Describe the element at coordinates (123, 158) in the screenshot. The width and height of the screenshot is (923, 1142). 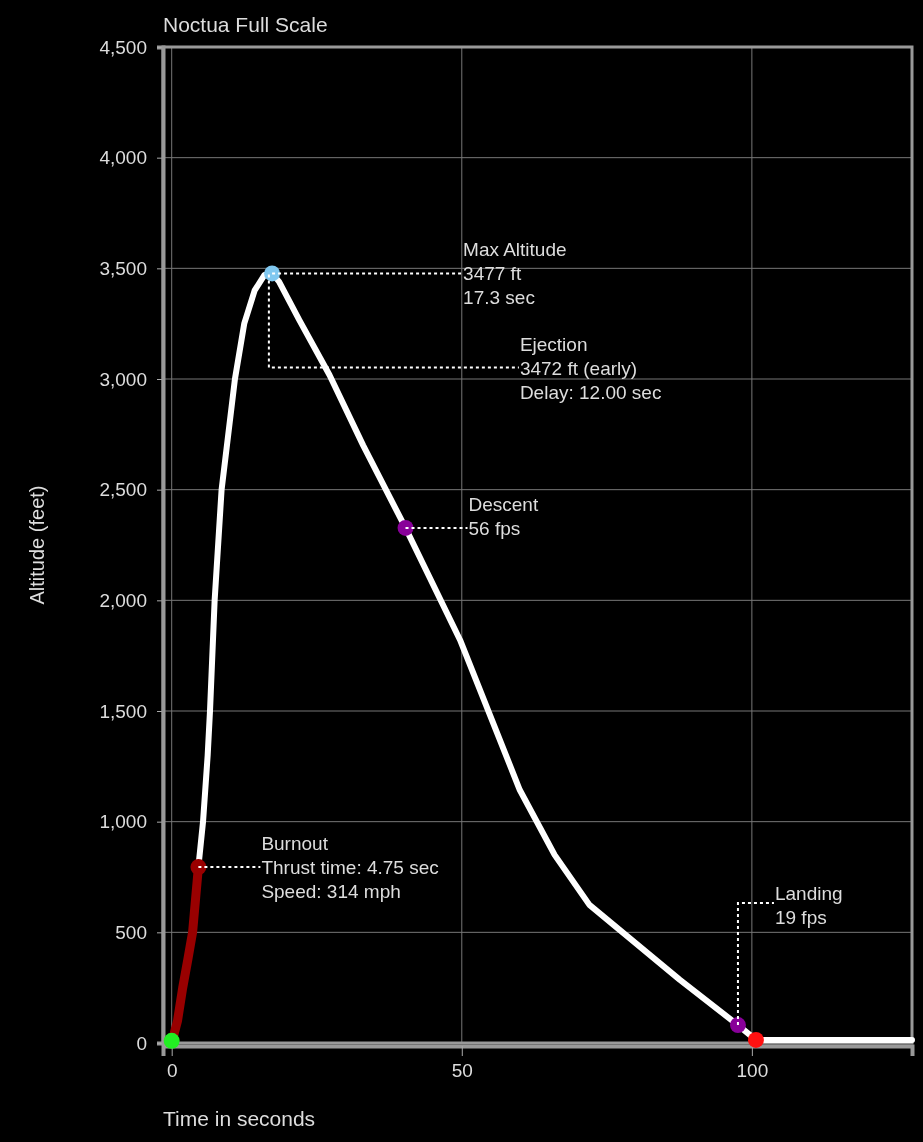
I see `y-tick-label: 4,000` at that location.